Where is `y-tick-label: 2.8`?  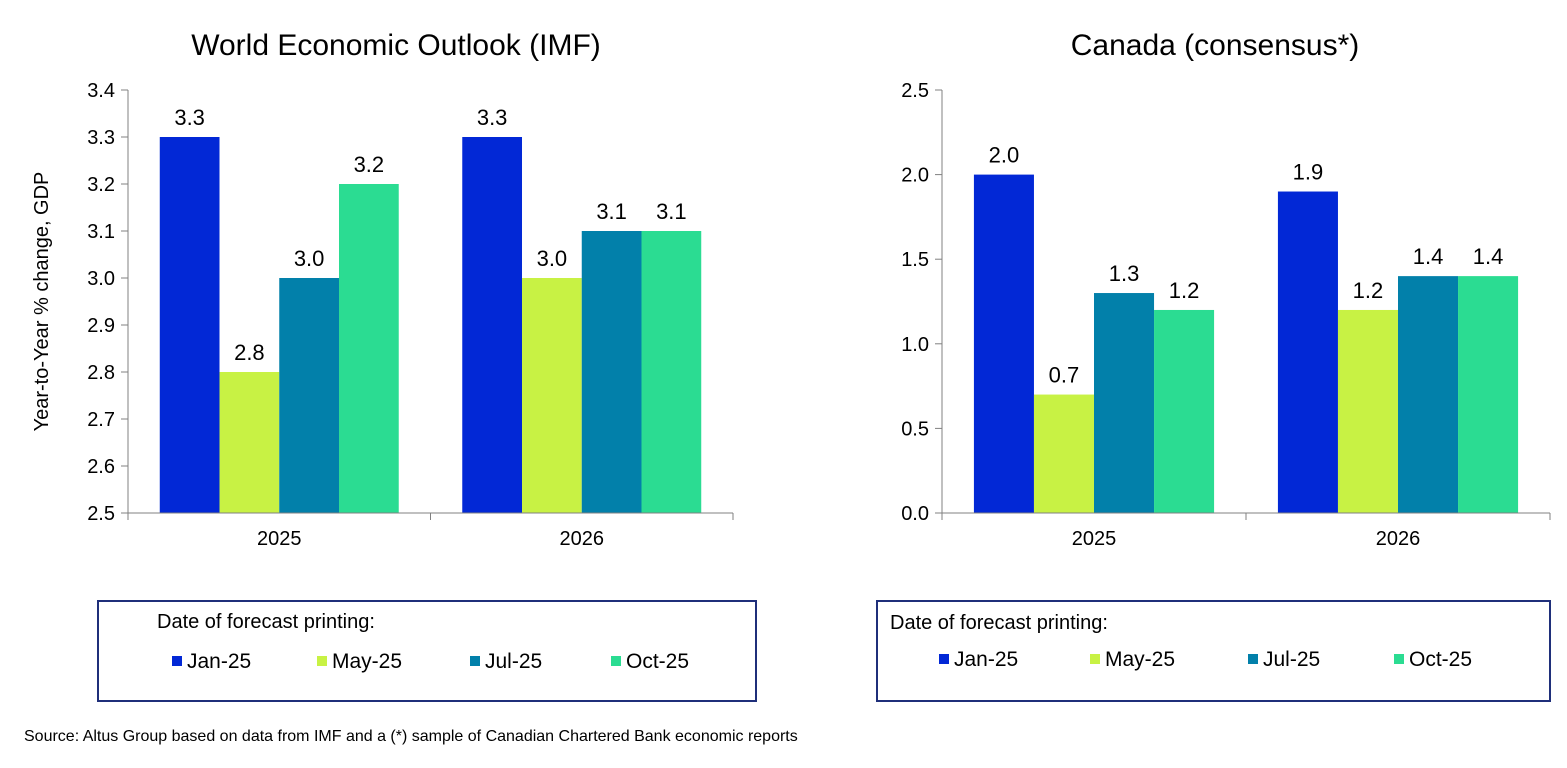
y-tick-label: 2.8 is located at coordinates (101, 373).